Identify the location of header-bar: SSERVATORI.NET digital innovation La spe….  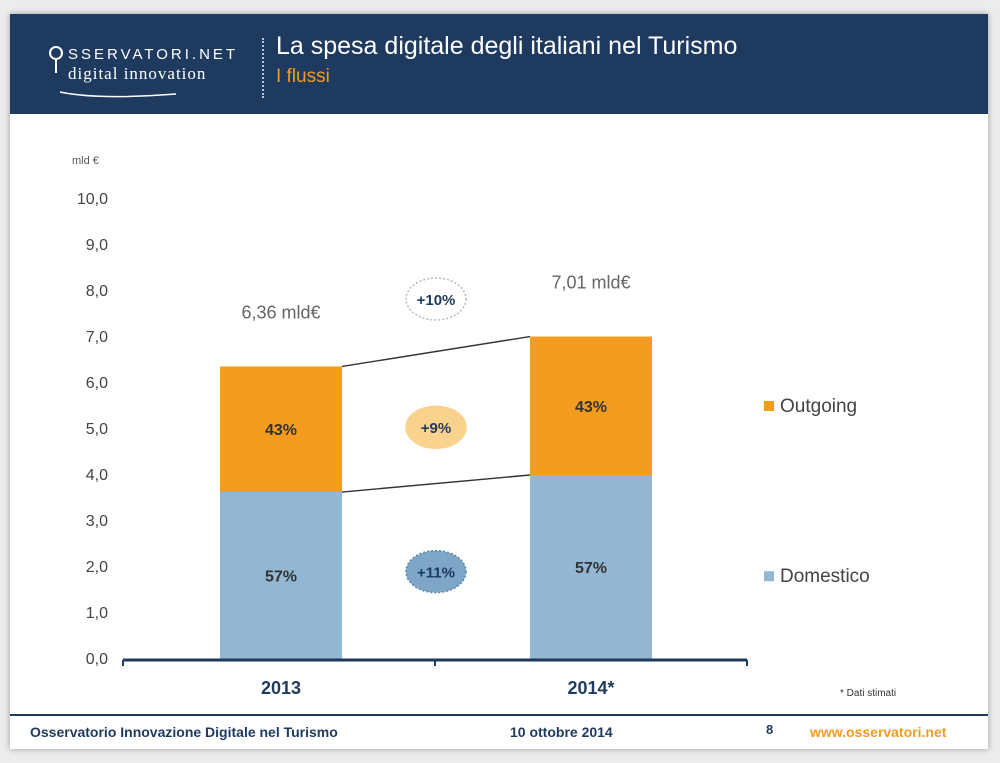
(499, 64).